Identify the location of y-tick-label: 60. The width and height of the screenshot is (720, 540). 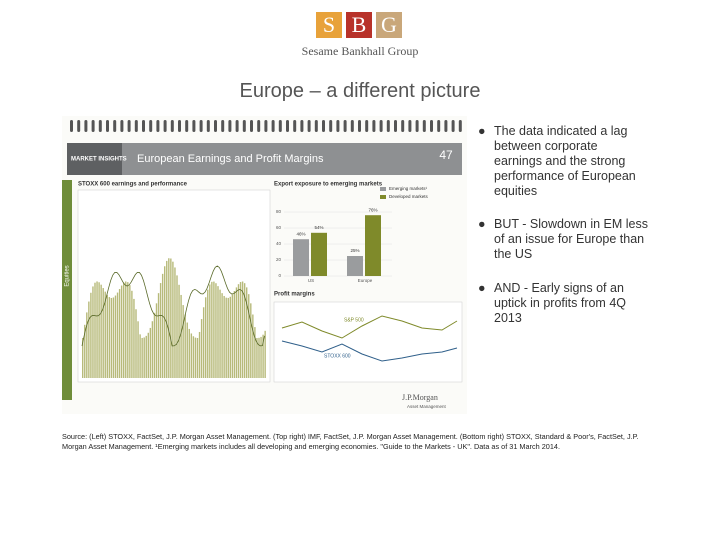
(279, 227).